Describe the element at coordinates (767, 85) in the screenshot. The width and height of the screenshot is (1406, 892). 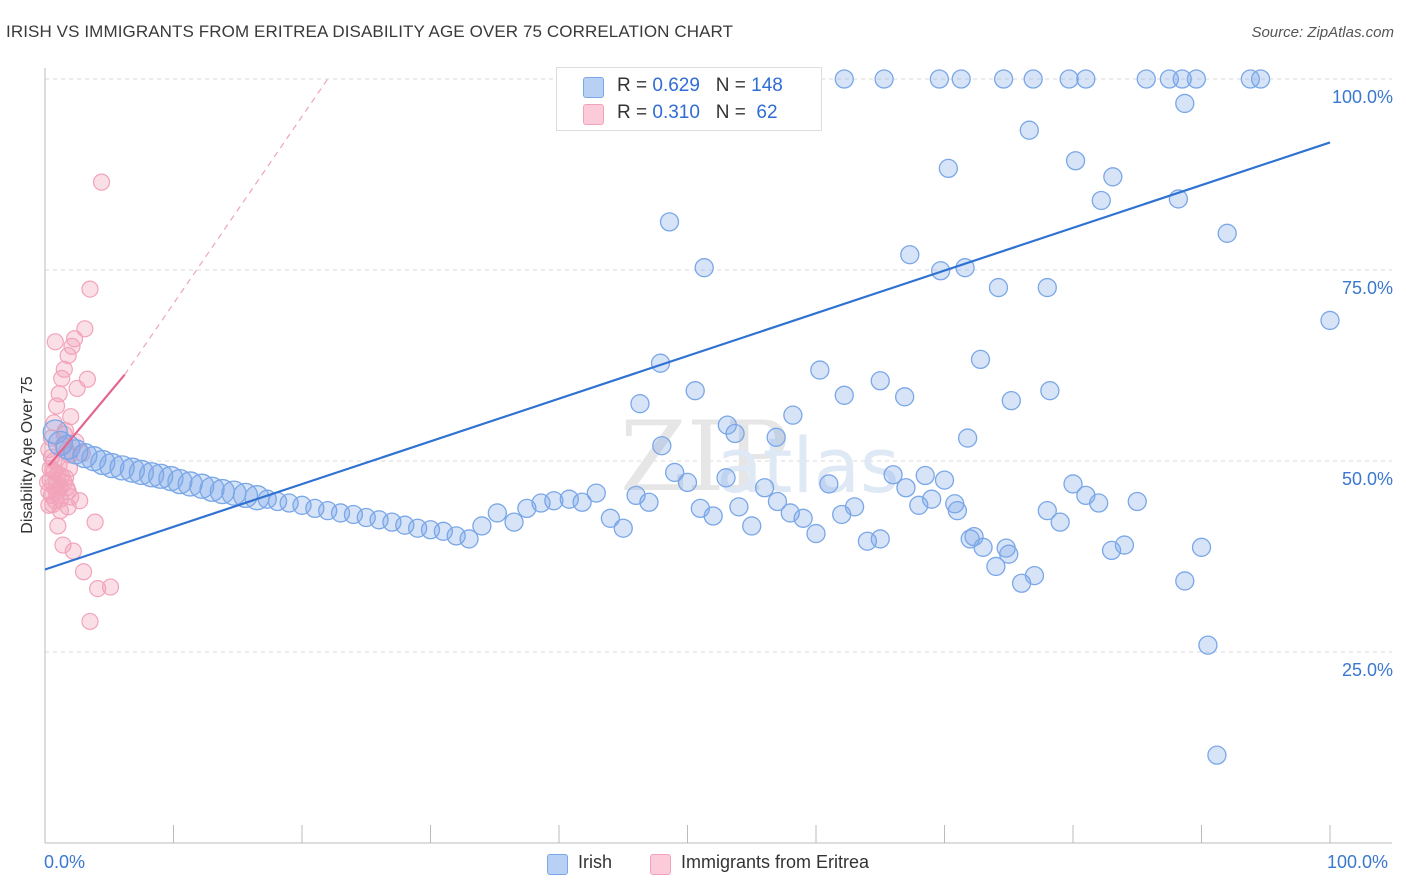
I see `legend-n-value: 148` at that location.